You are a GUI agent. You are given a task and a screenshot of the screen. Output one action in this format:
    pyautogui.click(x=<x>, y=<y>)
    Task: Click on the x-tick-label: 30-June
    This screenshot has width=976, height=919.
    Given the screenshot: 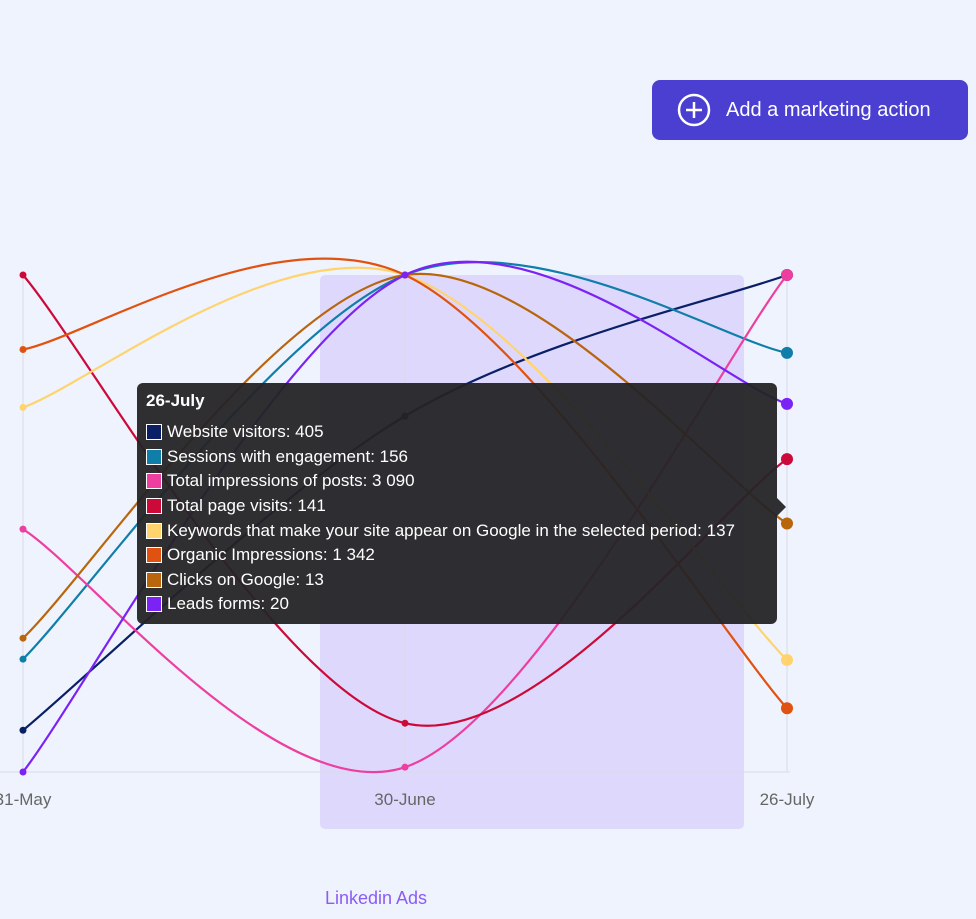 What is the action you would take?
    pyautogui.click(x=404, y=799)
    